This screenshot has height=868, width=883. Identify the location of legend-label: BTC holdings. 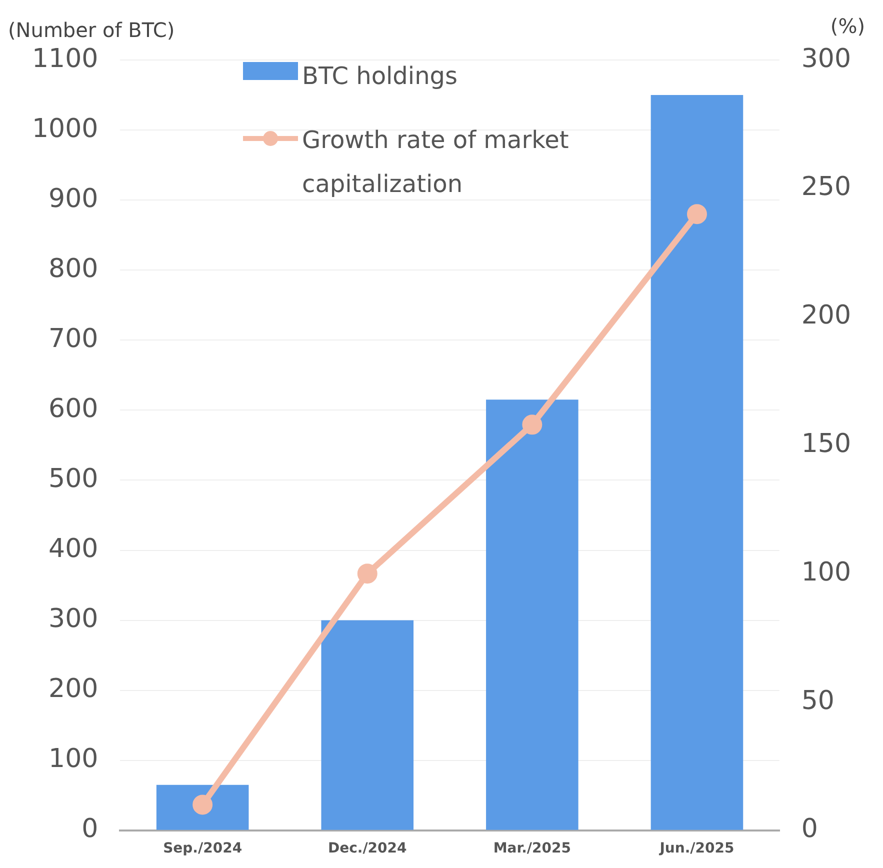
(380, 76).